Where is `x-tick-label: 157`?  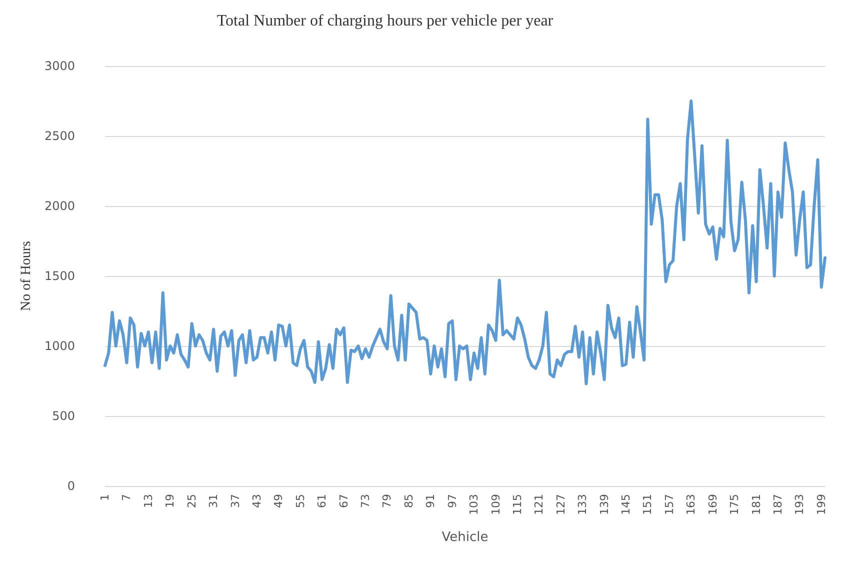
x-tick-label: 157 is located at coordinates (669, 504).